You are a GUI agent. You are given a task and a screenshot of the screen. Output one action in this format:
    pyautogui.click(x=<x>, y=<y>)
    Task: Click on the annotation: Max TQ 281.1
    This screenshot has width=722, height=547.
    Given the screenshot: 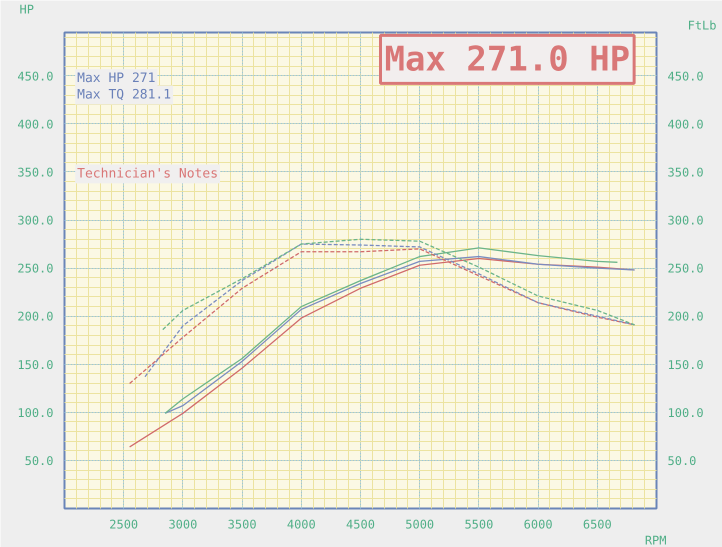 What is the action you would take?
    pyautogui.click(x=124, y=95)
    